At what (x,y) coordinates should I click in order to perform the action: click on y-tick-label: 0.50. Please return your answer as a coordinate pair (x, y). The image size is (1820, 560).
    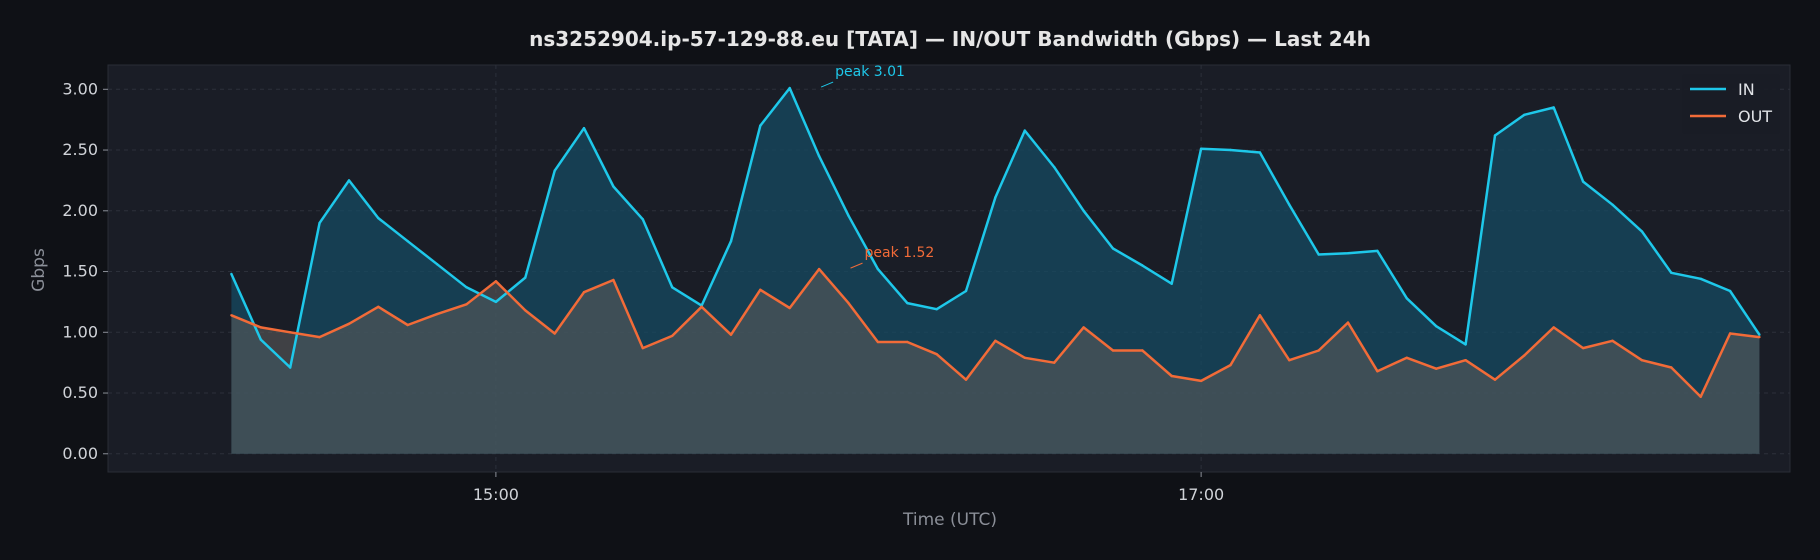
    Looking at the image, I should click on (80, 392).